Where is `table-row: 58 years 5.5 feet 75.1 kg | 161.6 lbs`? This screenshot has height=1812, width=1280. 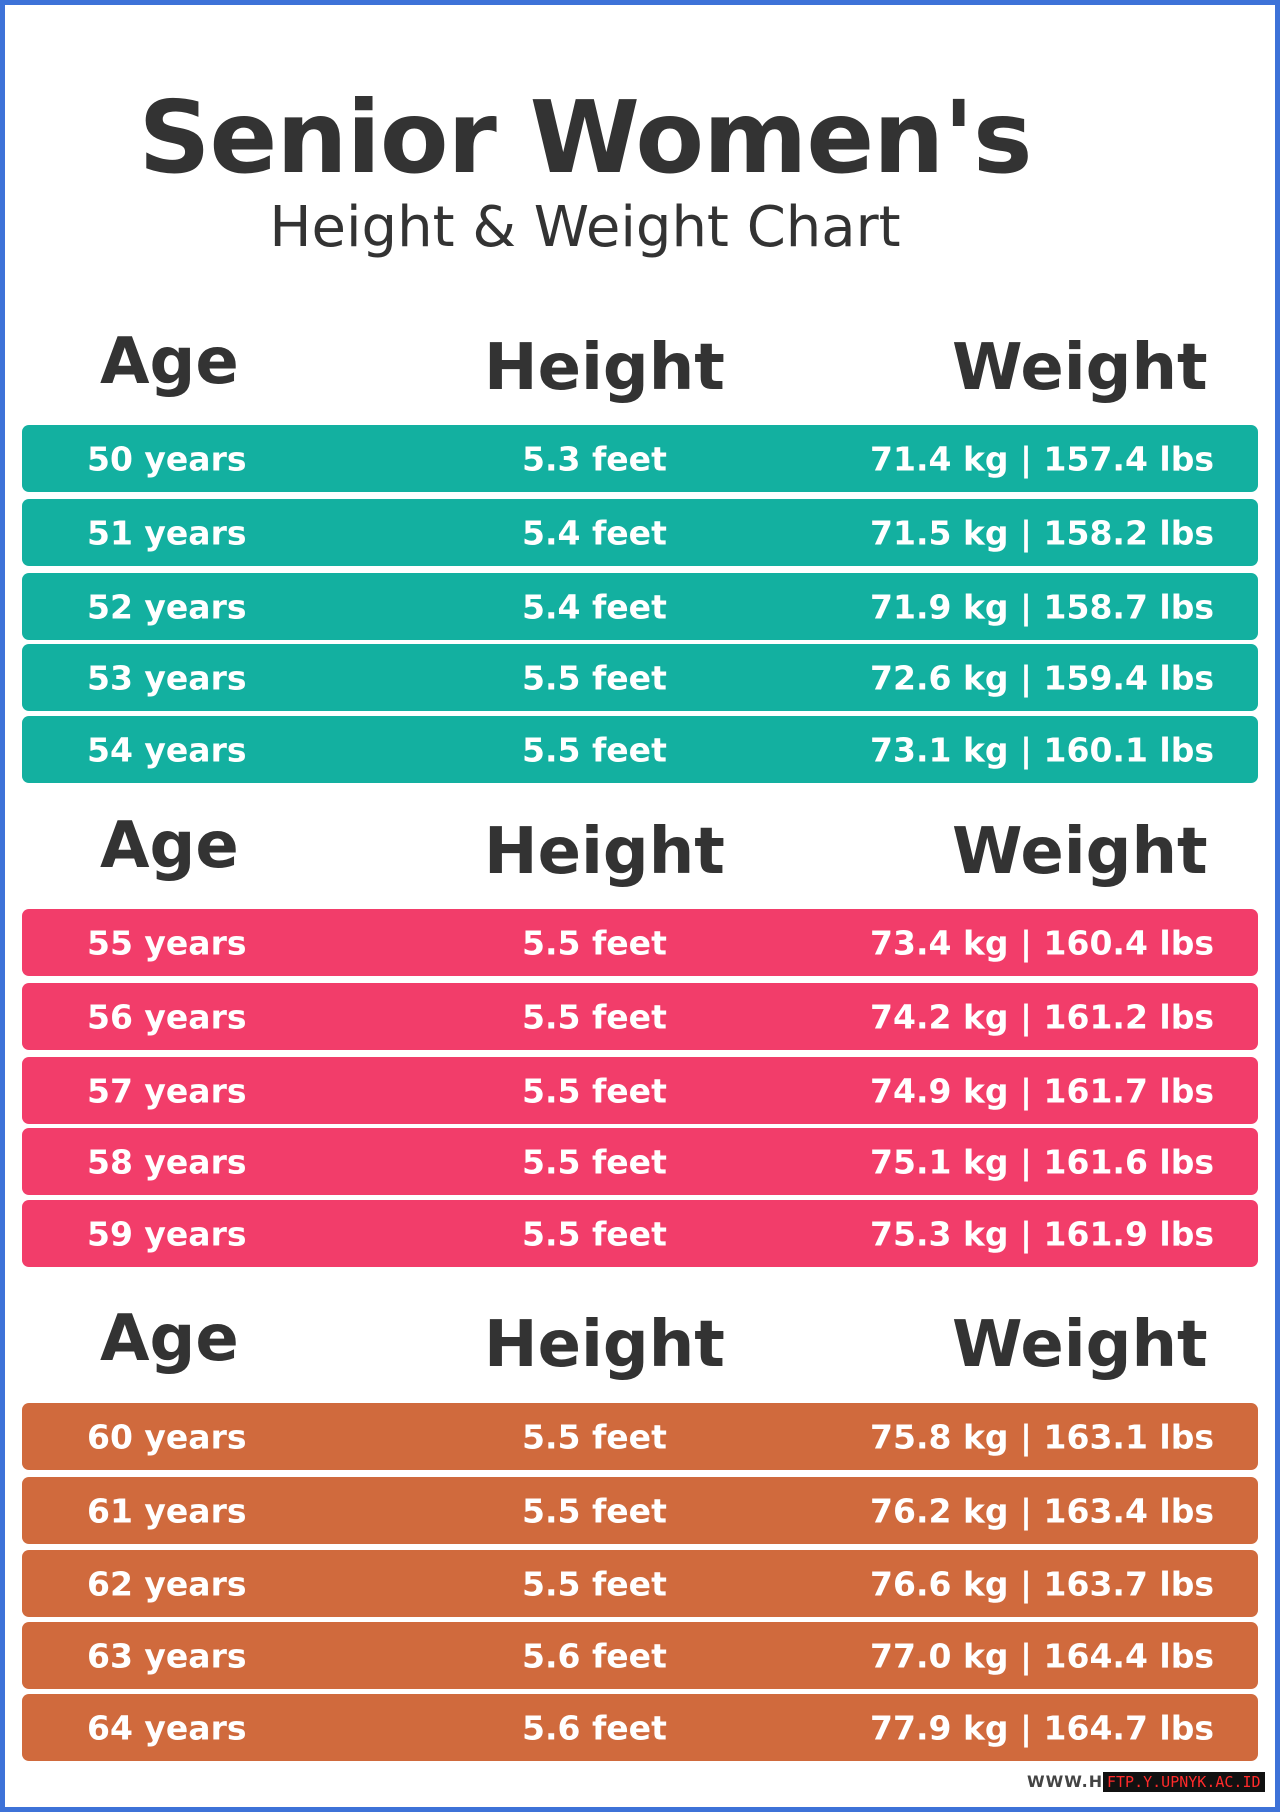 table-row: 58 years 5.5 feet 75.1 kg | 161.6 lbs is located at coordinates (640, 1161).